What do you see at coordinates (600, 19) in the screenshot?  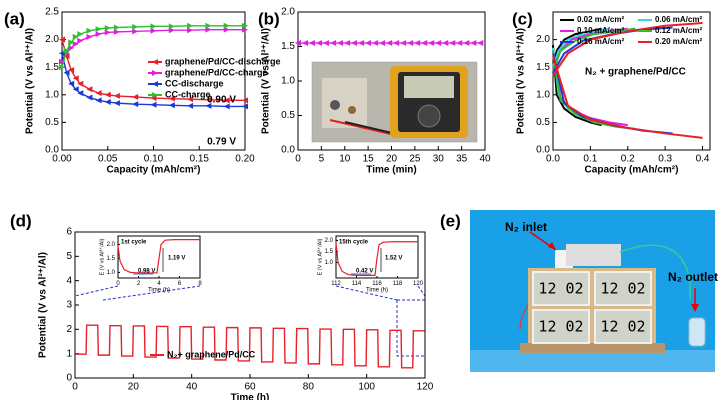 I see `legend-label: 0.02 mA/cm²` at bounding box center [600, 19].